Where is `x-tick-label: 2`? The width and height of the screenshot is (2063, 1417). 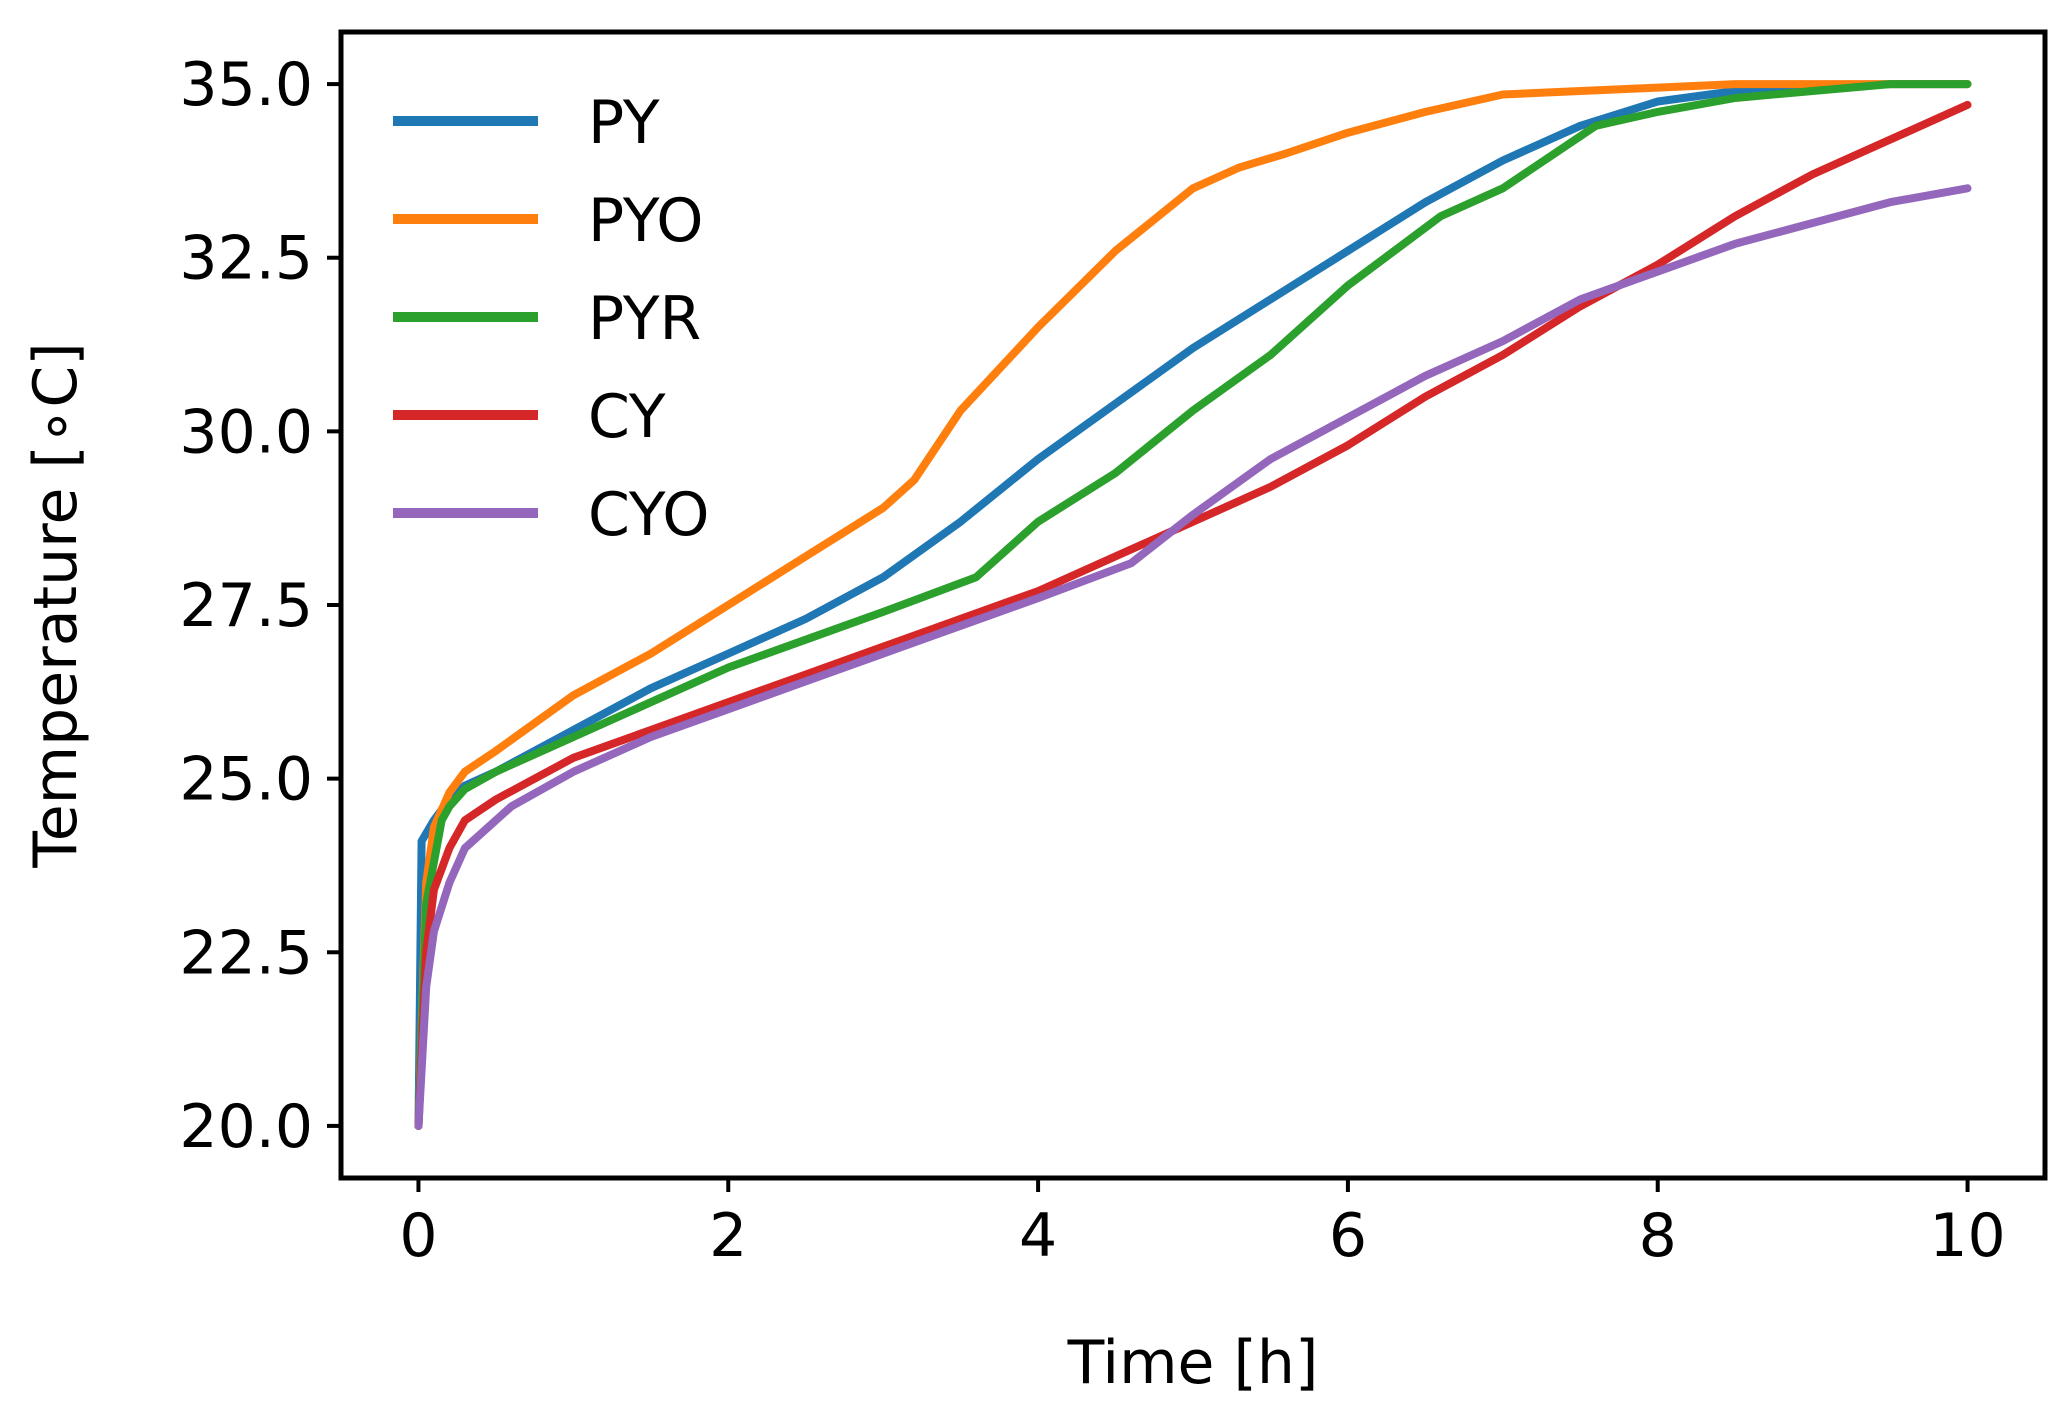
x-tick-label: 2 is located at coordinates (728, 1236).